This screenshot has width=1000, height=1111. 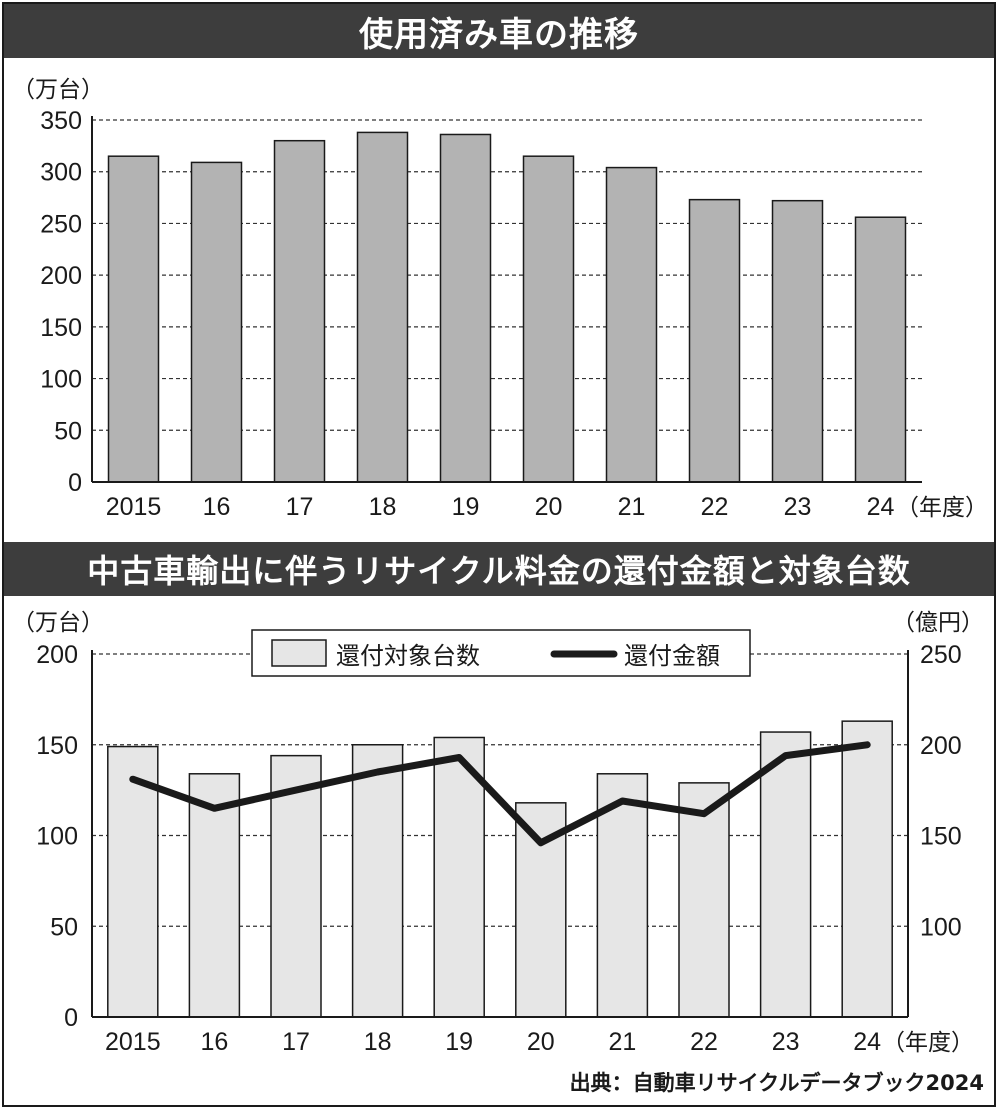 What do you see at coordinates (541, 1042) in the screenshot?
I see `chart2-xtick-label: 20` at bounding box center [541, 1042].